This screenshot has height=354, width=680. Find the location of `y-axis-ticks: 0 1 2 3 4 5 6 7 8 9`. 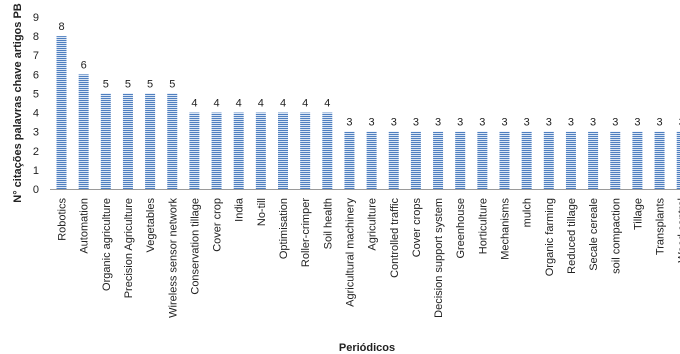

y-axis-ticks: 0 1 2 3 4 5 6 7 8 9 is located at coordinates (36, 104).